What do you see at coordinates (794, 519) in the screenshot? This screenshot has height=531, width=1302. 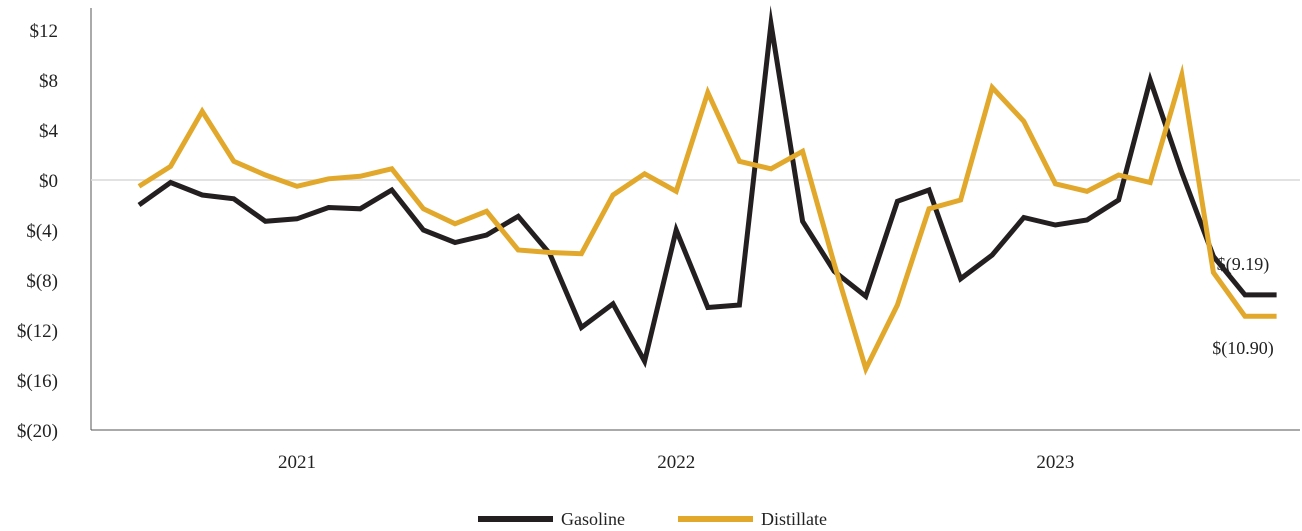 I see `legend-label-distillate: Distillate` at bounding box center [794, 519].